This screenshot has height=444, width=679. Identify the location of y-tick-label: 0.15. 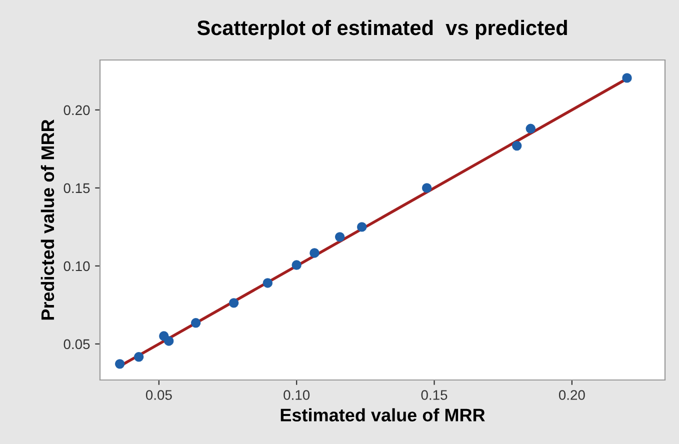
(77, 188).